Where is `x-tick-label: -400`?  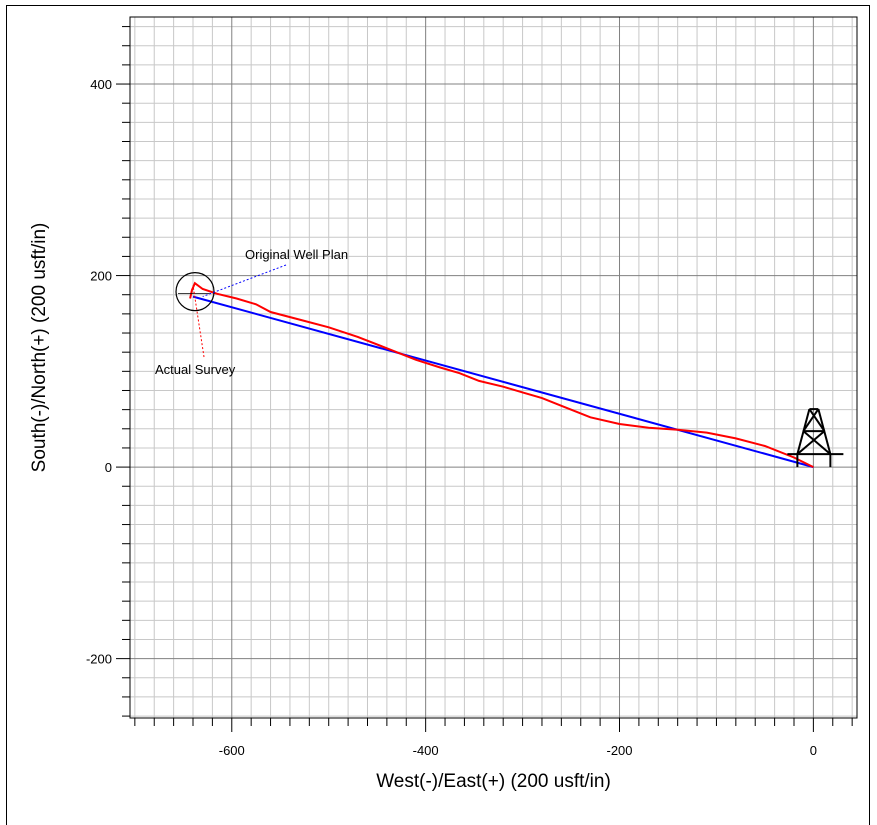
x-tick-label: -400 is located at coordinates (426, 750).